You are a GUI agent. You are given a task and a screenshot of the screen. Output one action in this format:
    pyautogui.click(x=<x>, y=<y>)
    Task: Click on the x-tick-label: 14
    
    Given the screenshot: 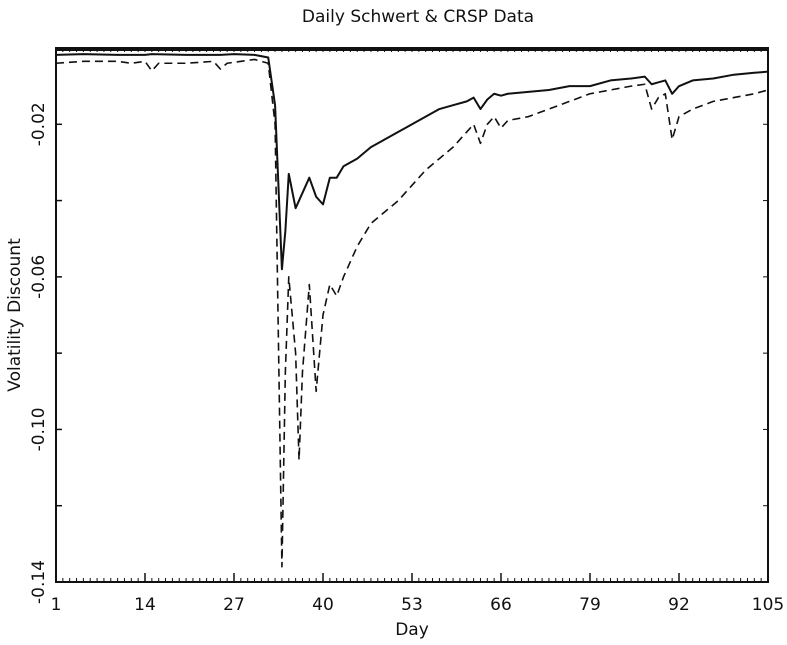 What is the action you would take?
    pyautogui.click(x=145, y=605)
    